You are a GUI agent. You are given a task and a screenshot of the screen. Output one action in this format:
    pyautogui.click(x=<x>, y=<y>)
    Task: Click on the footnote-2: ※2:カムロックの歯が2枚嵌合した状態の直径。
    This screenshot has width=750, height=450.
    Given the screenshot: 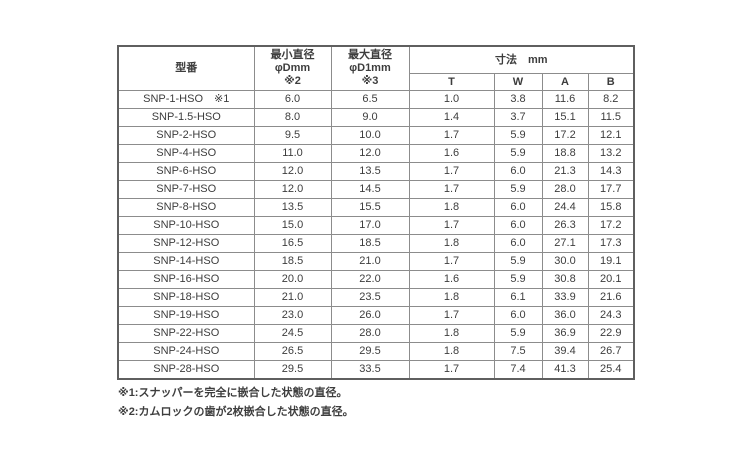 What is the action you would take?
    pyautogui.click(x=236, y=412)
    